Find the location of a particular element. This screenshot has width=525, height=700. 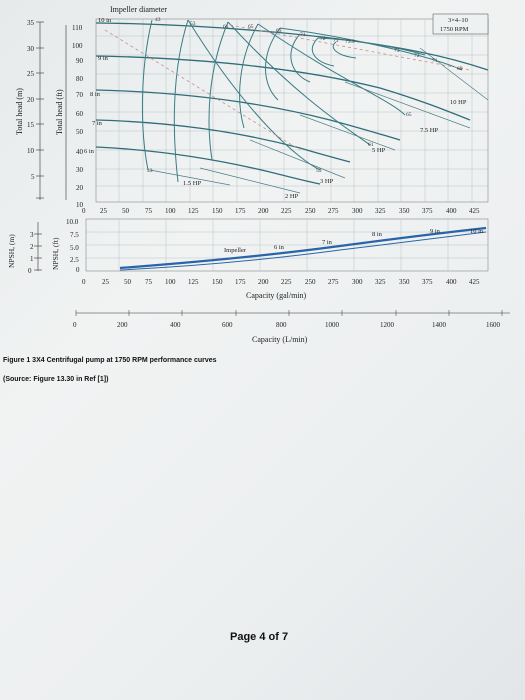

dashed-max-efficiency is located at coordinates (287, 87).